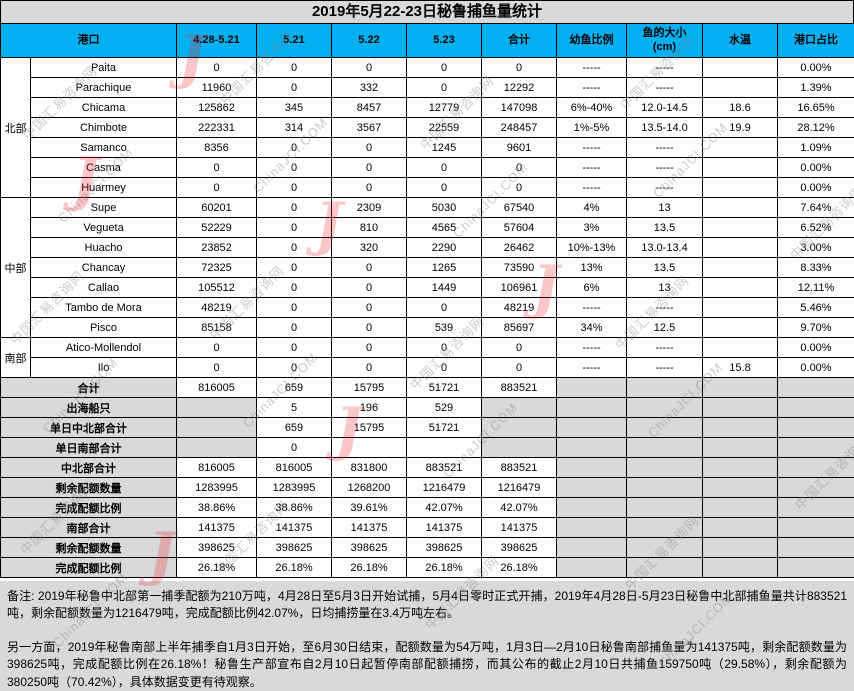  I want to click on val-523: 12779, so click(444, 108).